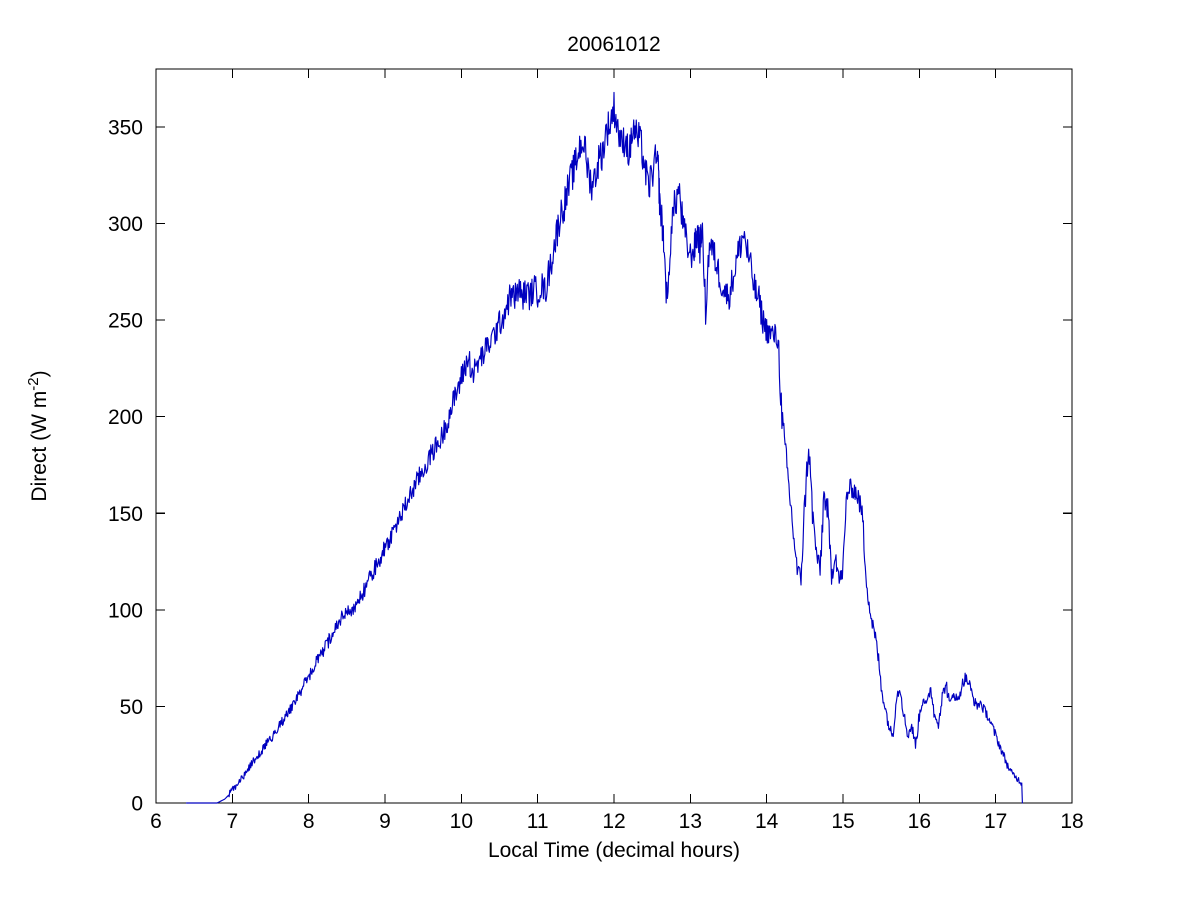 The image size is (1200, 900). I want to click on x-tick-label: 15, so click(842, 821).